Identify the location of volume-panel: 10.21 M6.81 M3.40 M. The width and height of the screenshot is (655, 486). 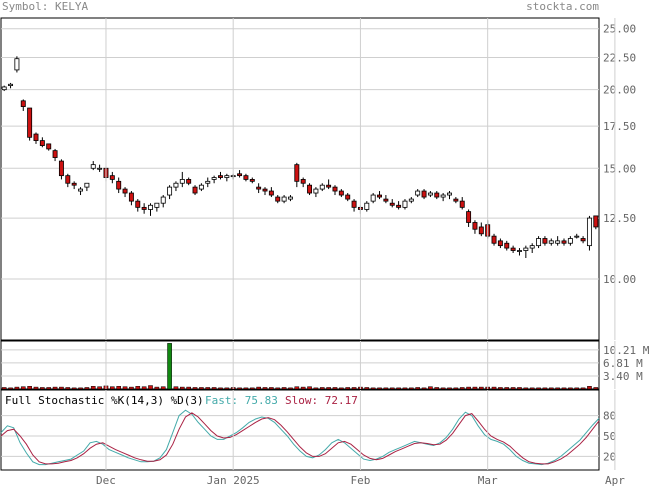
(325, 365).